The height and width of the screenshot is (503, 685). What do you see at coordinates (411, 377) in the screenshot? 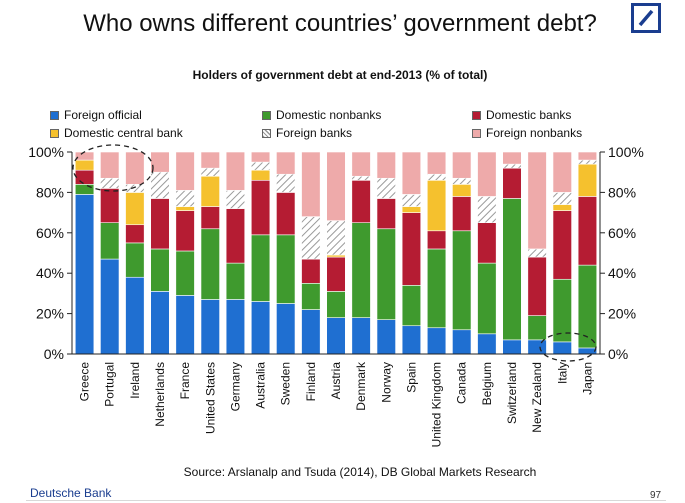
I see `x-tick-label: Spain` at bounding box center [411, 377].